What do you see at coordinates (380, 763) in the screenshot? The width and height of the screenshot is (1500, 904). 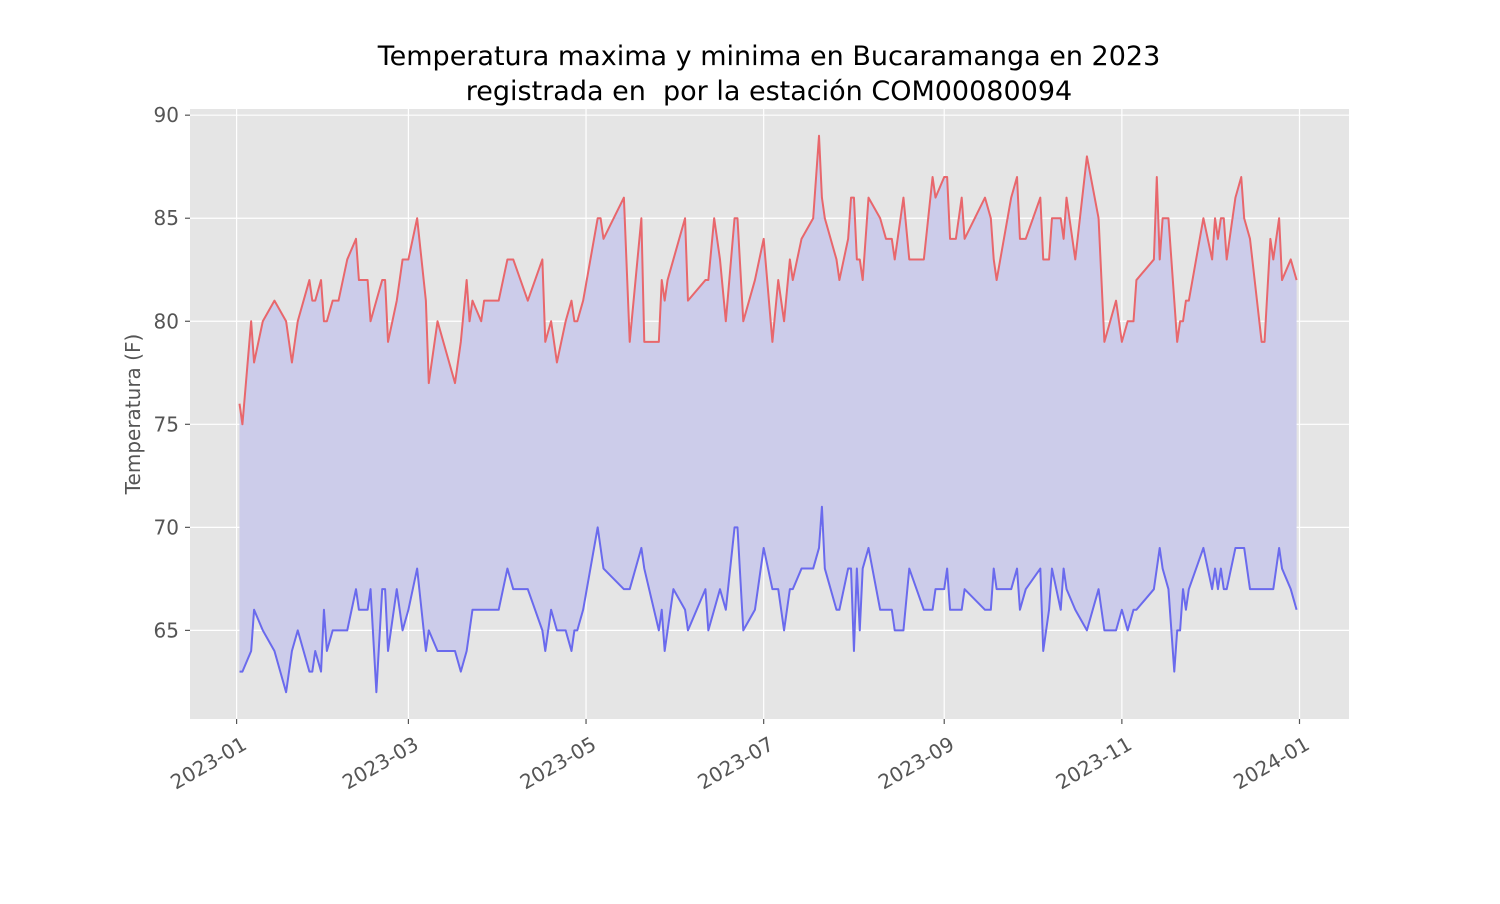 I see `x-tick-label: 2023-03` at bounding box center [380, 763].